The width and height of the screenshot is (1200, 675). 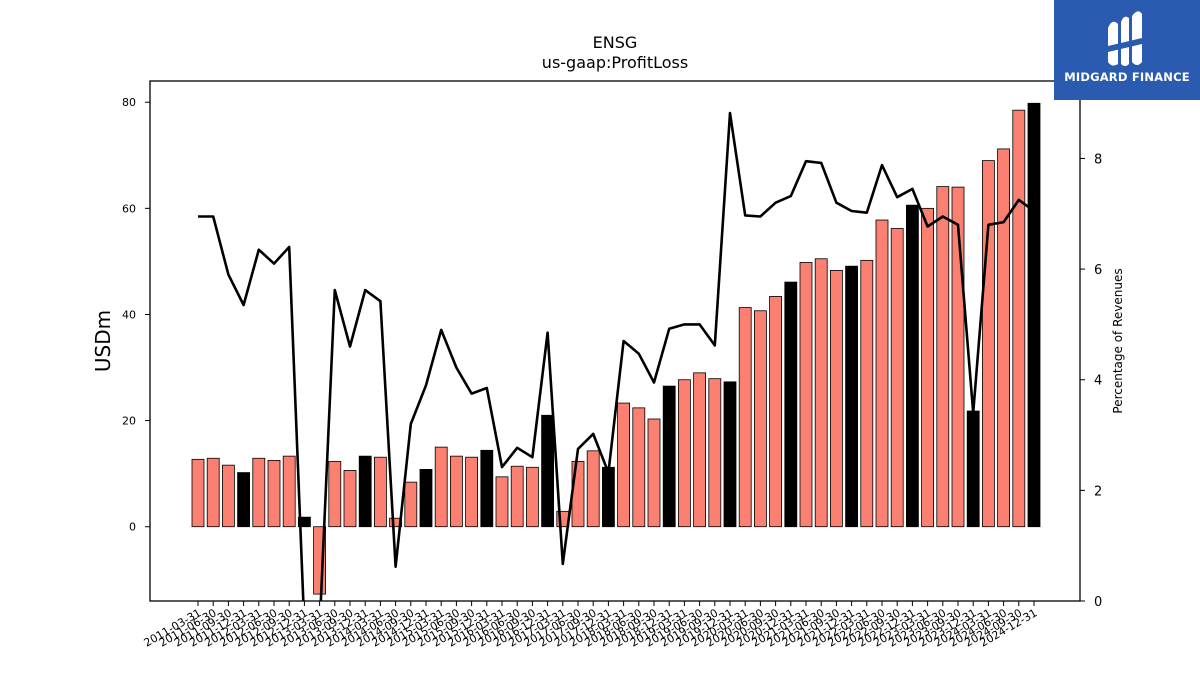 What do you see at coordinates (1098, 491) in the screenshot?
I see `y2-tick-label: 2` at bounding box center [1098, 491].